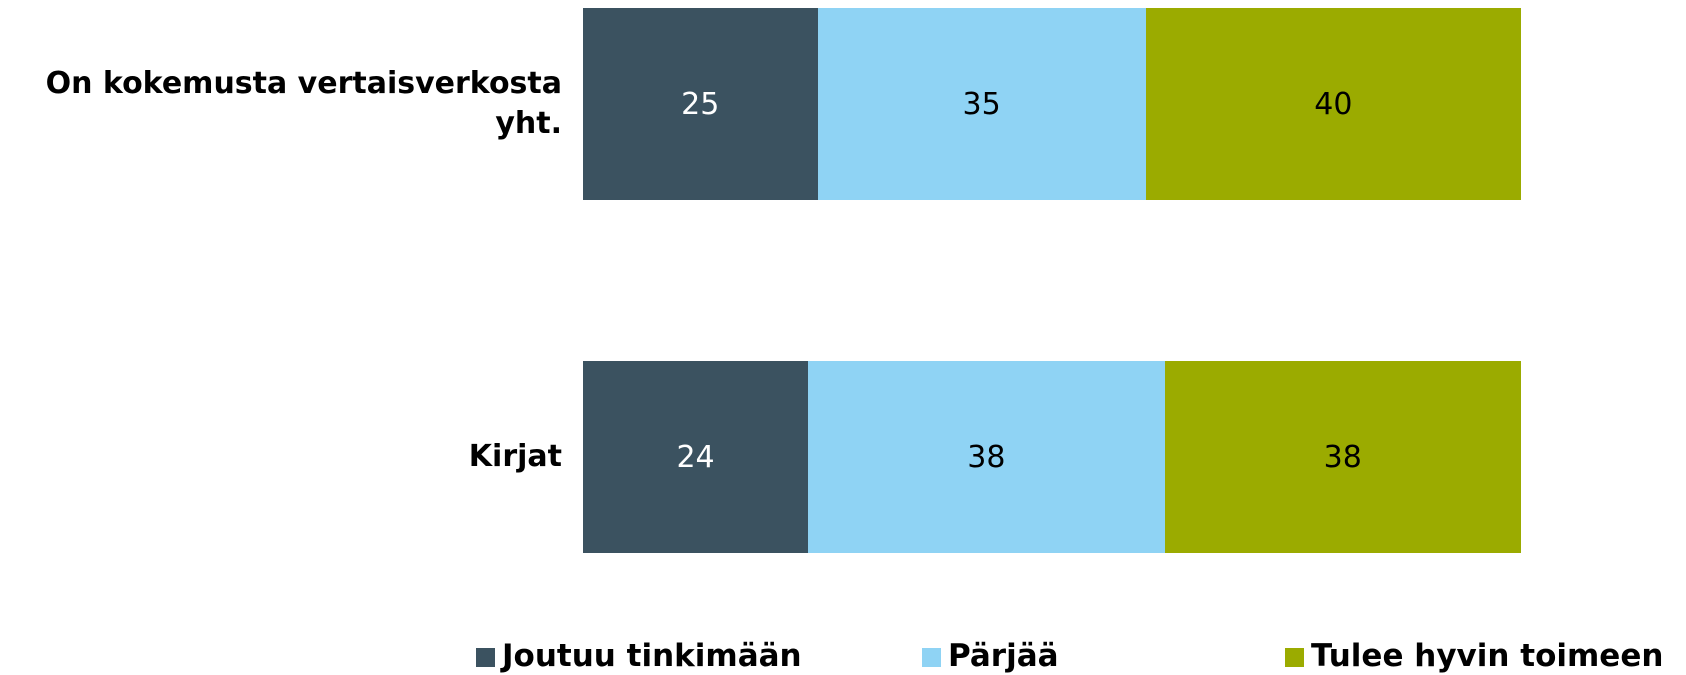 This screenshot has width=1686, height=675. What do you see at coordinates (1487, 656) in the screenshot?
I see `legend-label: Tulee hyvin toimeen` at bounding box center [1487, 656].